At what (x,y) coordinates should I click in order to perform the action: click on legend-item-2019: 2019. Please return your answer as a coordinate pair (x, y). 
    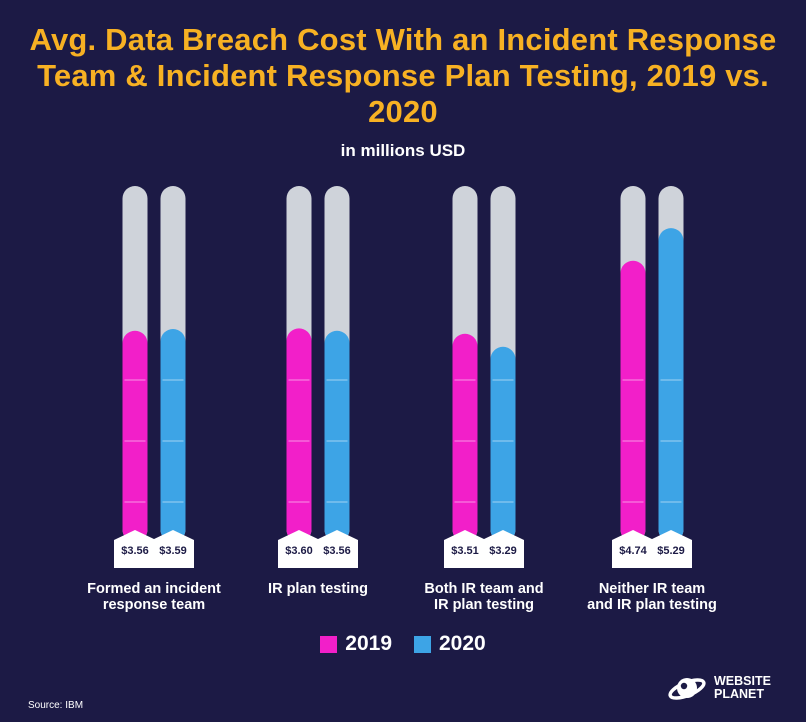
    Looking at the image, I should click on (356, 644).